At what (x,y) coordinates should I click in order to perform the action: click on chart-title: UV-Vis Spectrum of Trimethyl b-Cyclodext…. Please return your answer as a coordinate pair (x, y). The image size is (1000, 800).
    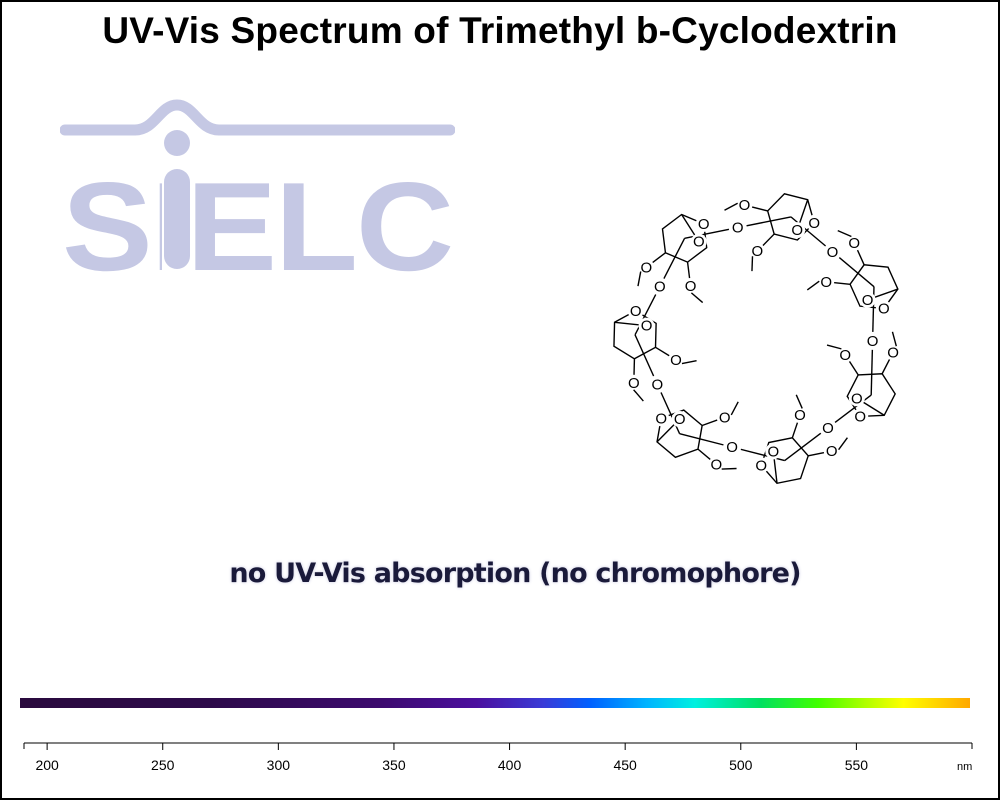
    Looking at the image, I should click on (500, 30).